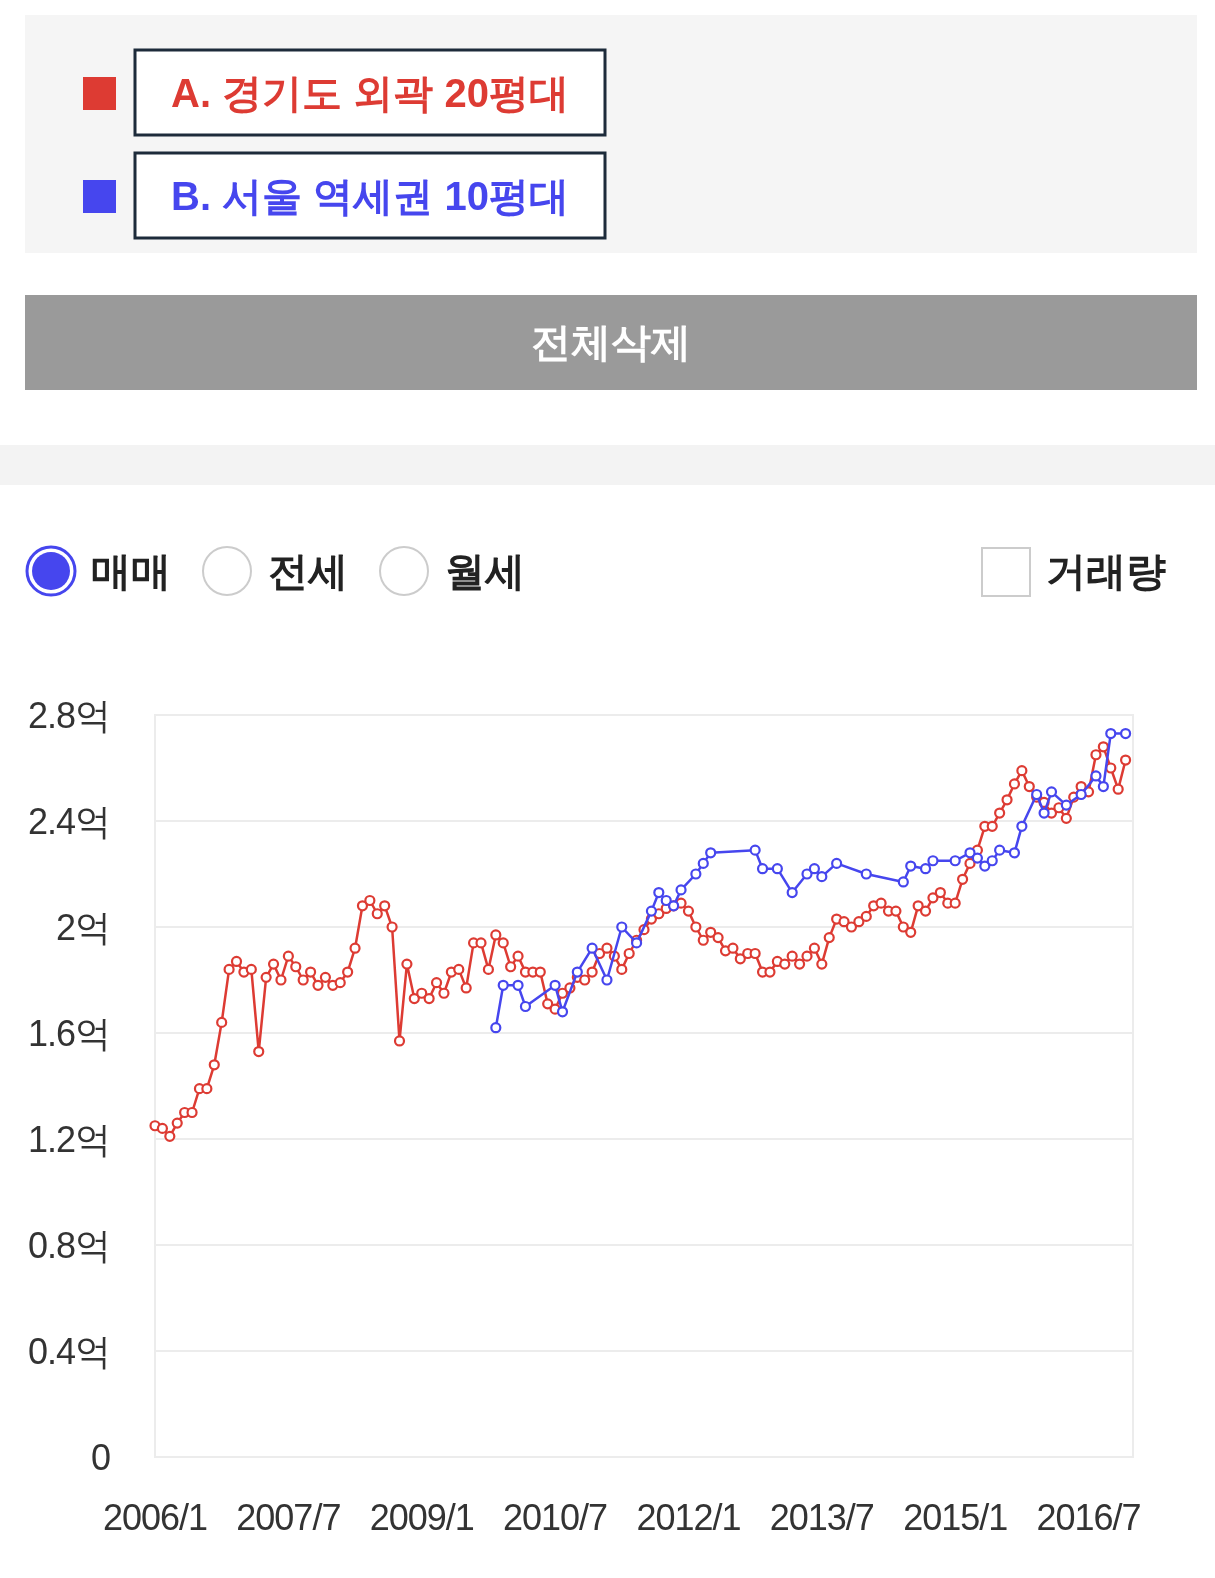 The height and width of the screenshot is (1578, 1215). Describe the element at coordinates (370, 196) in the screenshot. I see `legend-label: B. 서울 역세권 10평대` at that location.